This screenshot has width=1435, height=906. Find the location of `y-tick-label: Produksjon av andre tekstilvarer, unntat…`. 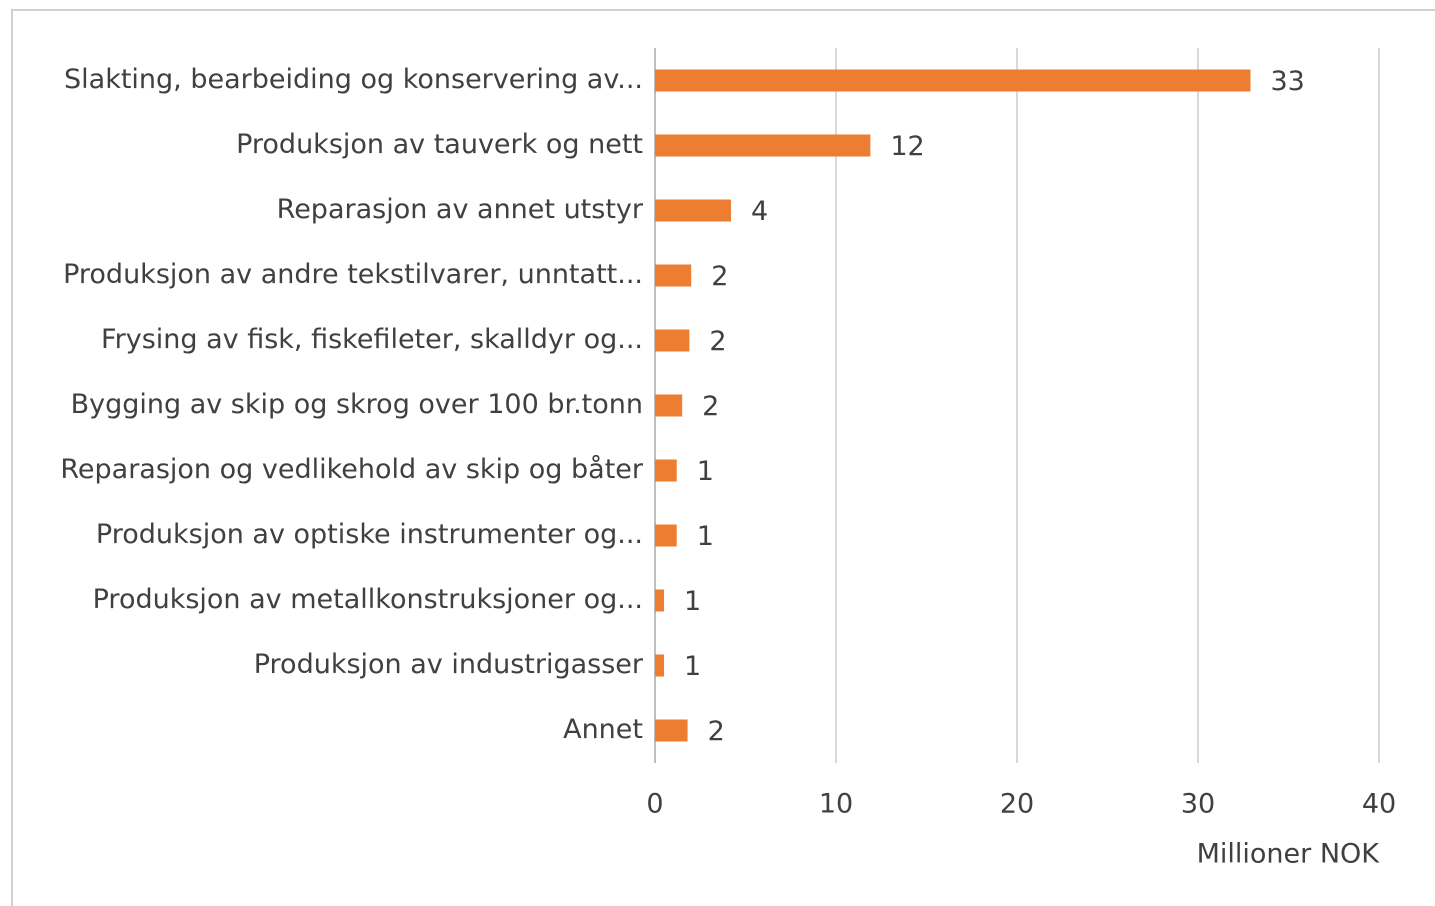

y-tick-label: Produksjon av andre tekstilvarer, unntat… is located at coordinates (353, 274).